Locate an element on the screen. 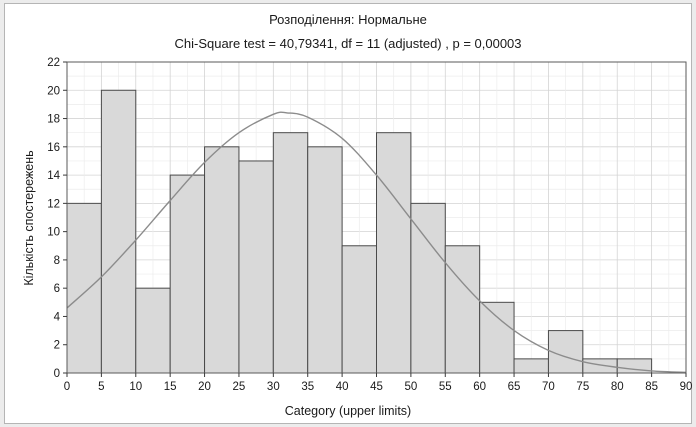 The width and height of the screenshot is (696, 427). x-tick-label: 75 is located at coordinates (582, 387).